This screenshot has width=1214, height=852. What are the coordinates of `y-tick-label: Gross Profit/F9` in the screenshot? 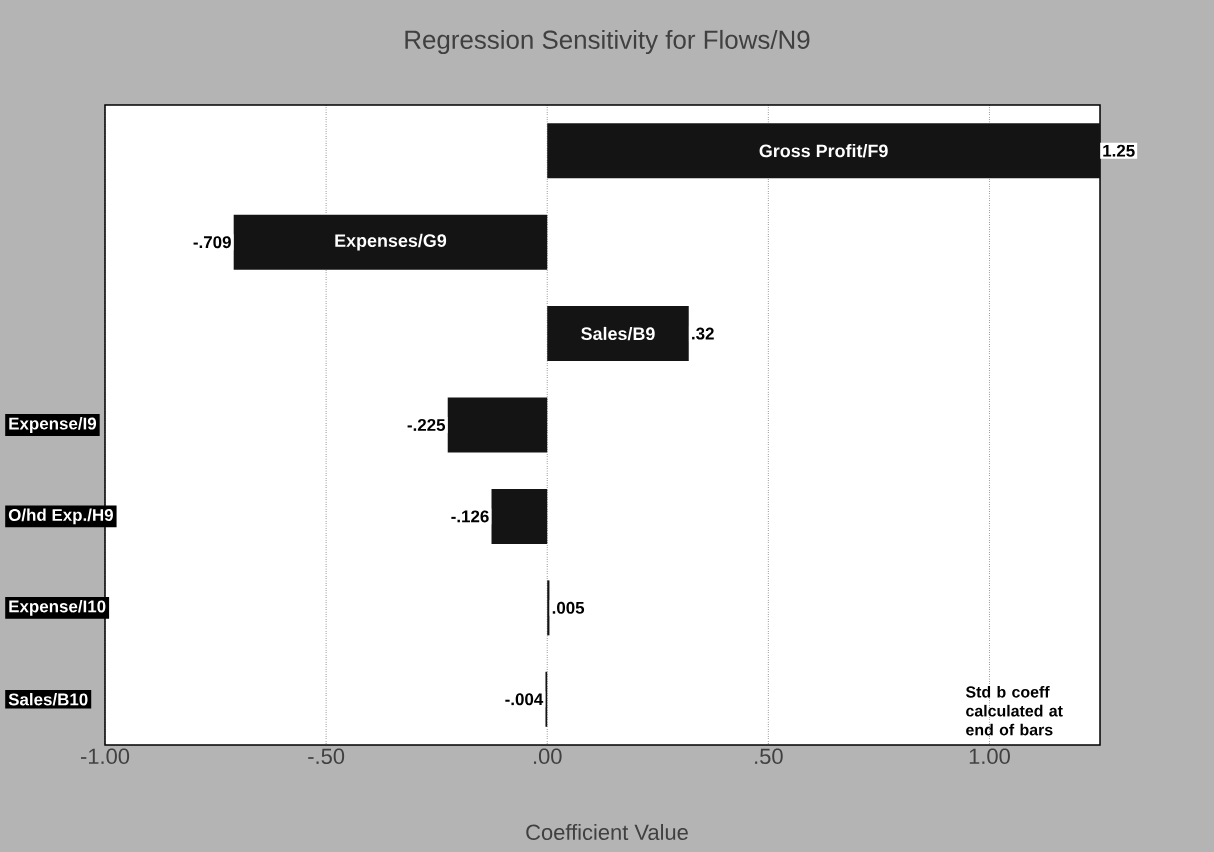 It's located at (823, 151).